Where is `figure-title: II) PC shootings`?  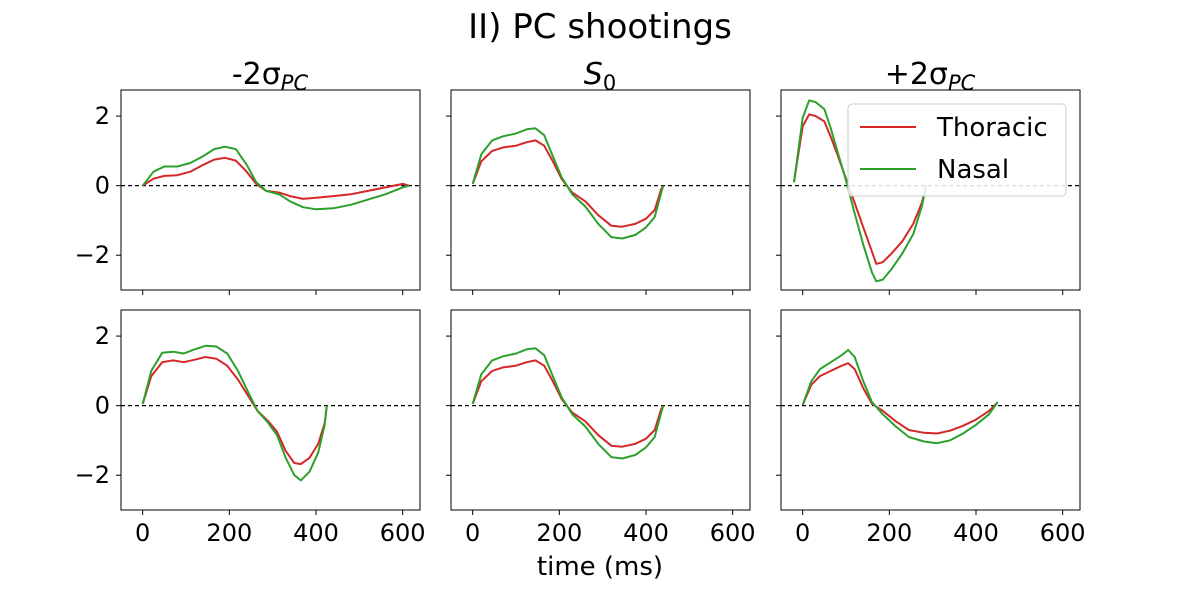
figure-title: II) PC shootings is located at coordinates (600, 27).